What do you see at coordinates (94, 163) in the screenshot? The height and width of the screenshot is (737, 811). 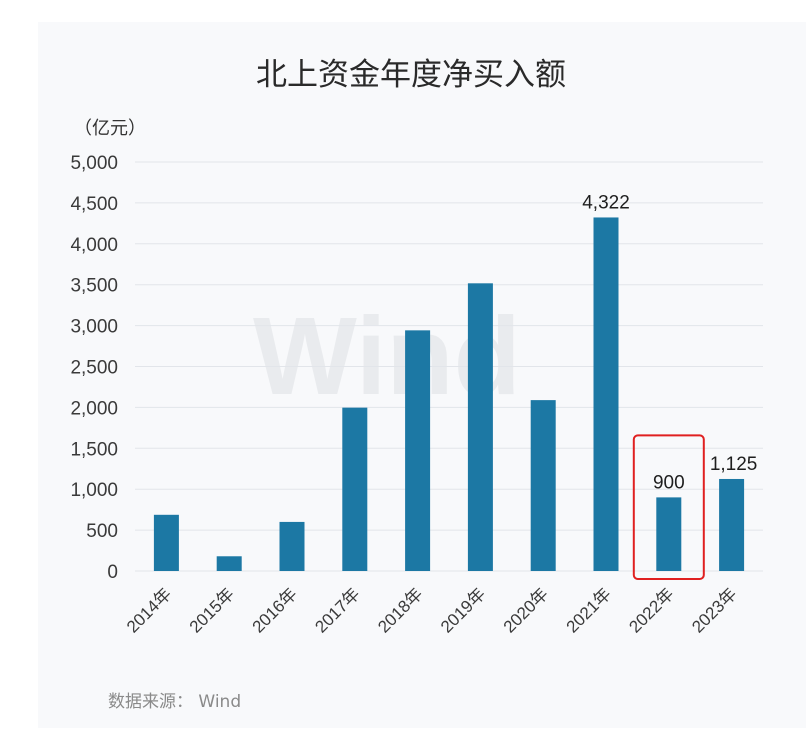 I see `y-tick-label: 5,000` at bounding box center [94, 163].